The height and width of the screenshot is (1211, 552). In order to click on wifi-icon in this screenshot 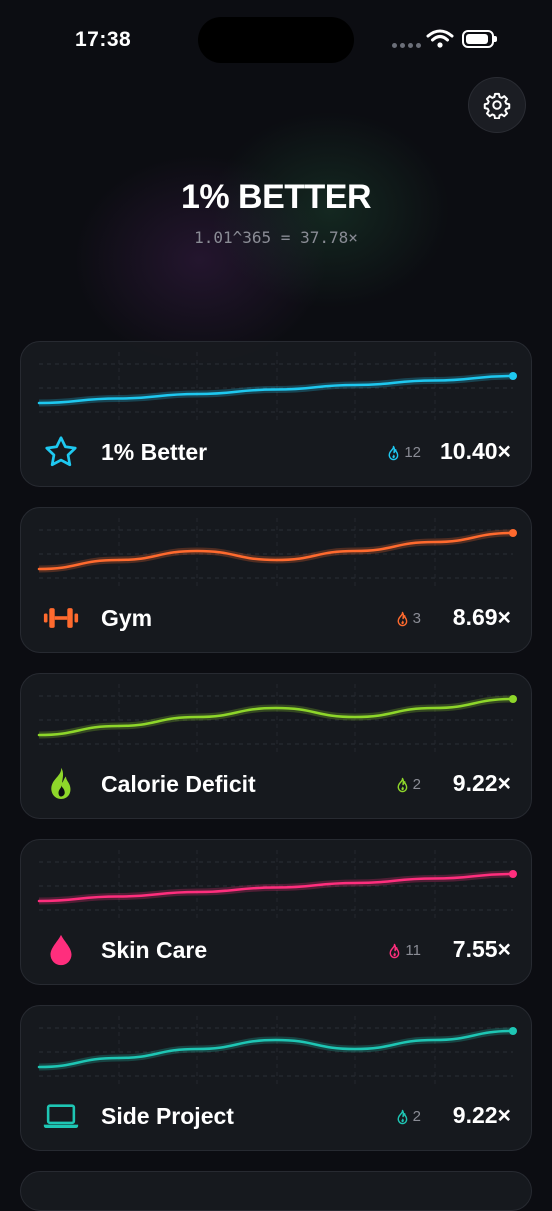, I will do `click(440, 38)`.